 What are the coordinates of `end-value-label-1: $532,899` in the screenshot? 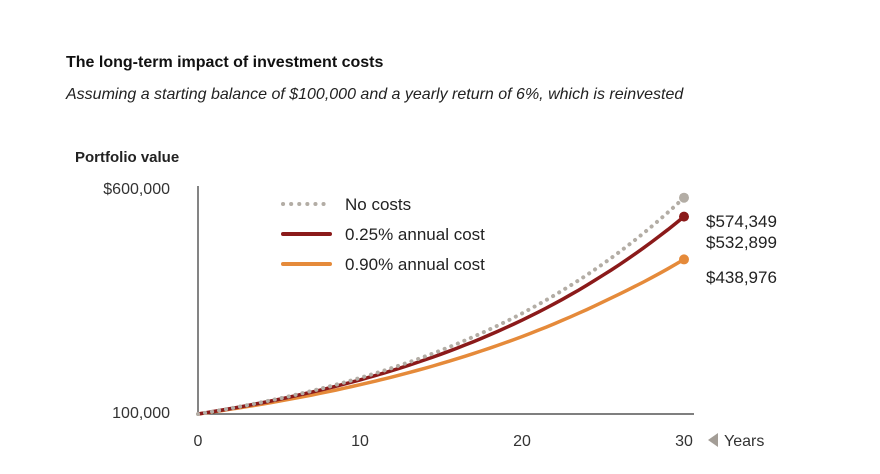 It's located at (741, 242).